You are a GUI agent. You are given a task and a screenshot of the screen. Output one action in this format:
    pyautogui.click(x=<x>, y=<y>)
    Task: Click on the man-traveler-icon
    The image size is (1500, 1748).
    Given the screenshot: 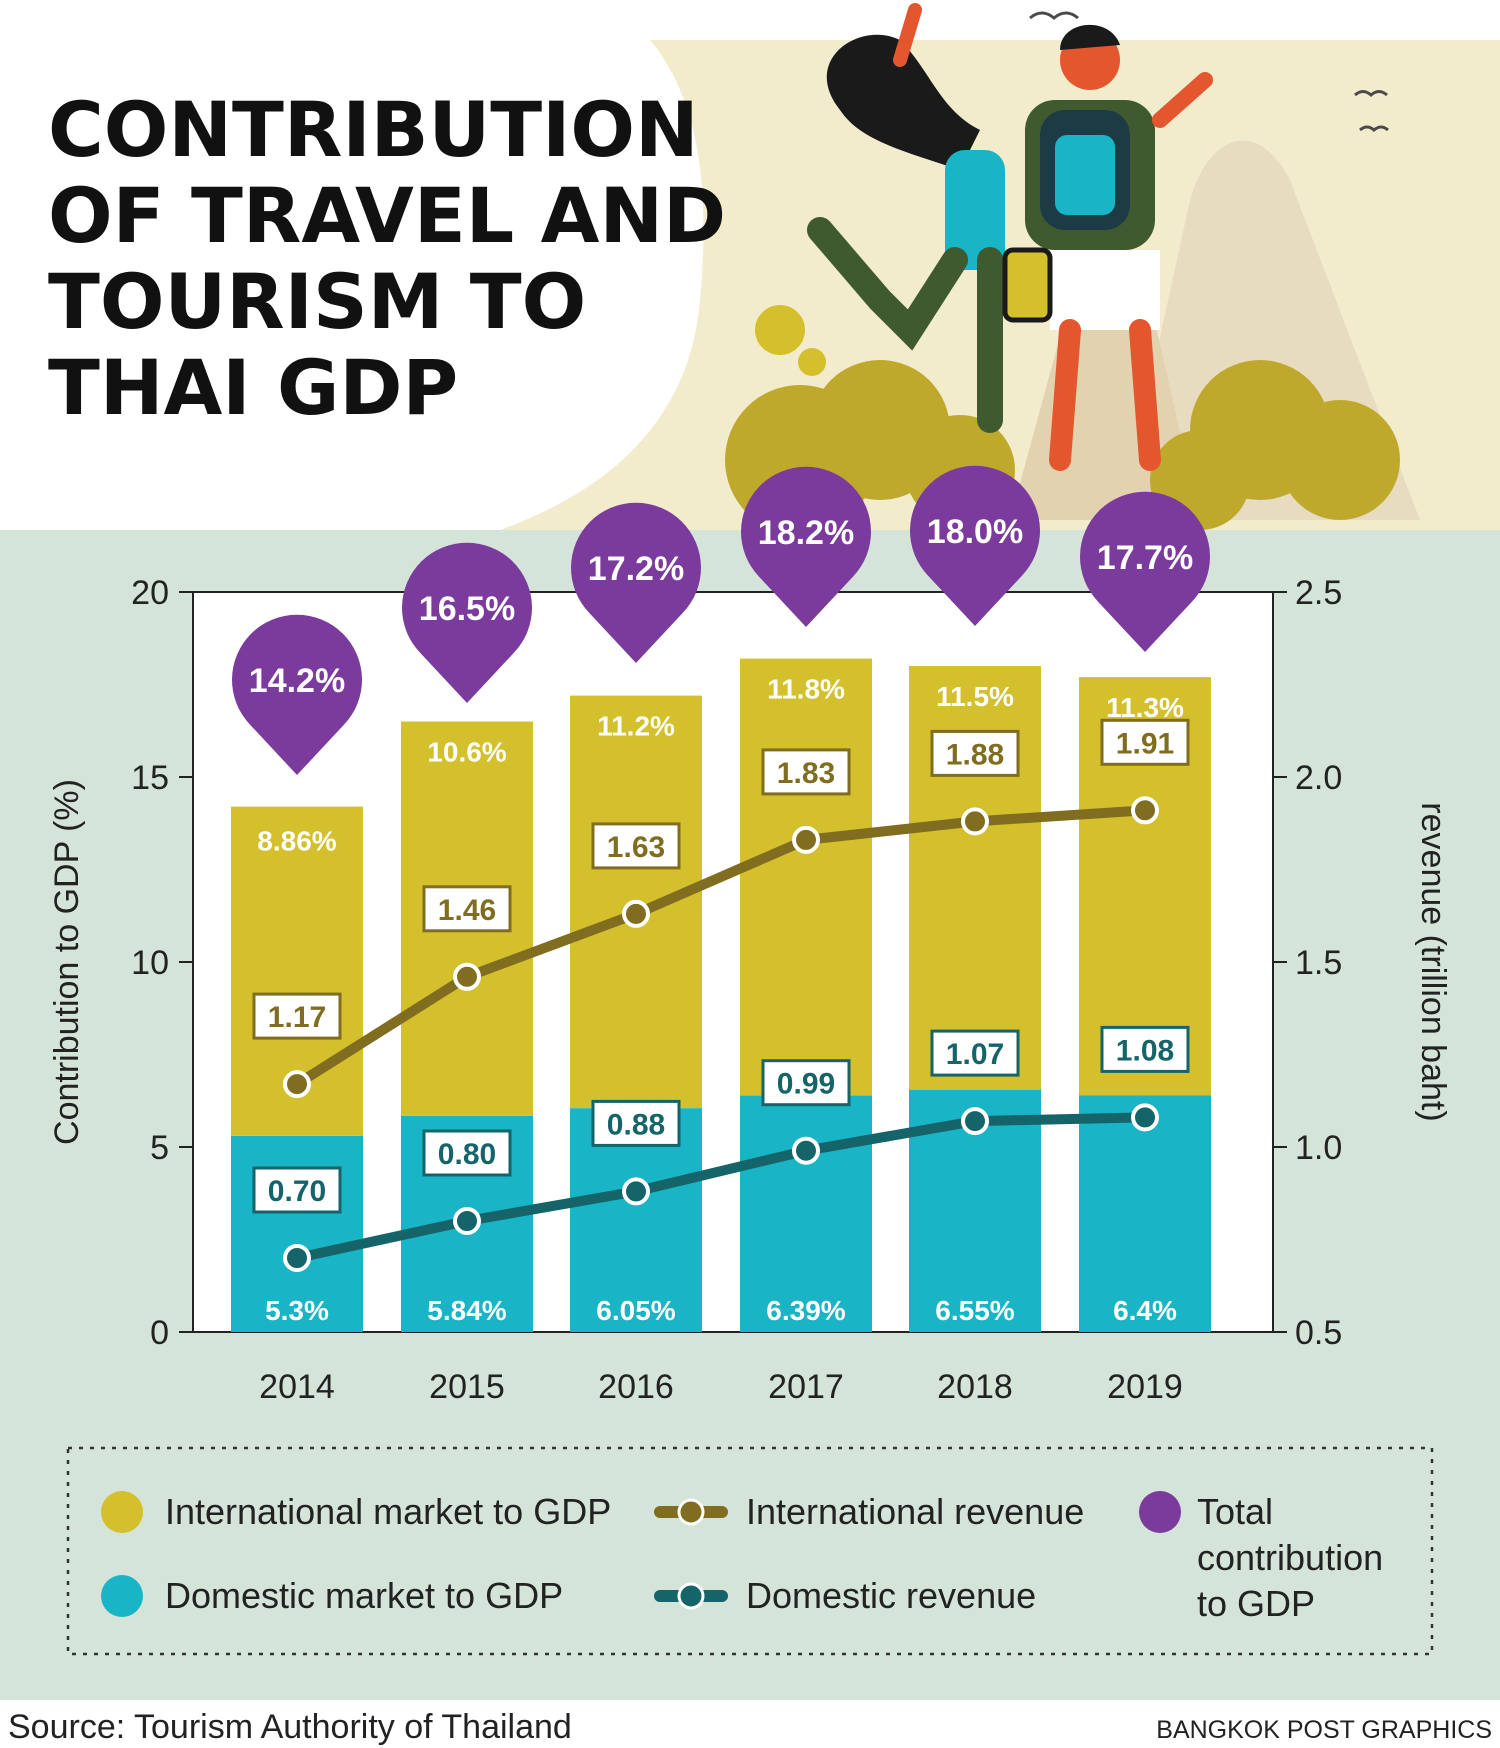 What is the action you would take?
    pyautogui.click(x=1107, y=247)
    